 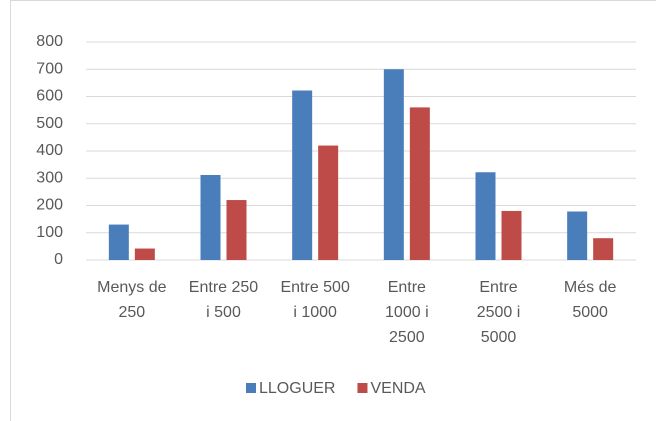 I want to click on x-tick-label: Entre 2500 i 5000, so click(x=499, y=312).